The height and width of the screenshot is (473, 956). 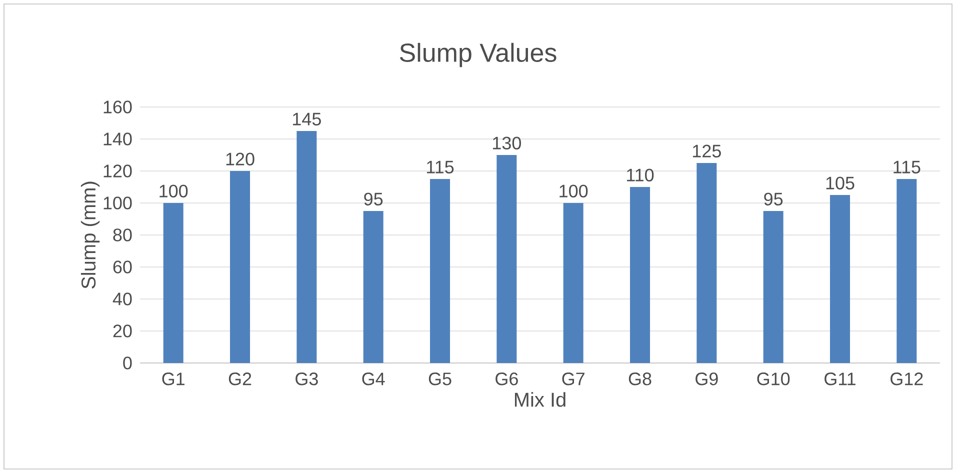 What do you see at coordinates (118, 203) in the screenshot?
I see `y-tick-label: 100` at bounding box center [118, 203].